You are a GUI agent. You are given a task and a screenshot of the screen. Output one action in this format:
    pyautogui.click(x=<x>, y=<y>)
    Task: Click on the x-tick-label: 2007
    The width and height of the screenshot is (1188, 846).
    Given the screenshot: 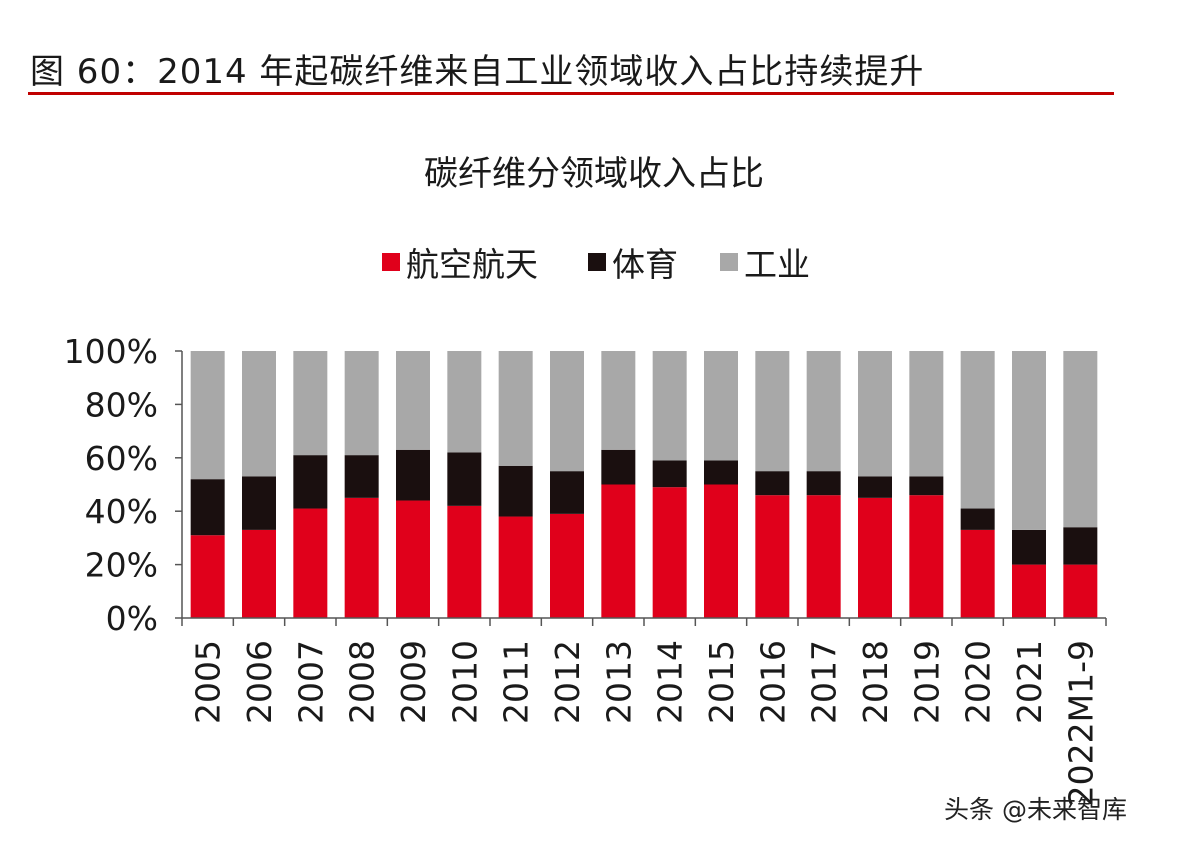 What is the action you would take?
    pyautogui.click(x=310, y=682)
    